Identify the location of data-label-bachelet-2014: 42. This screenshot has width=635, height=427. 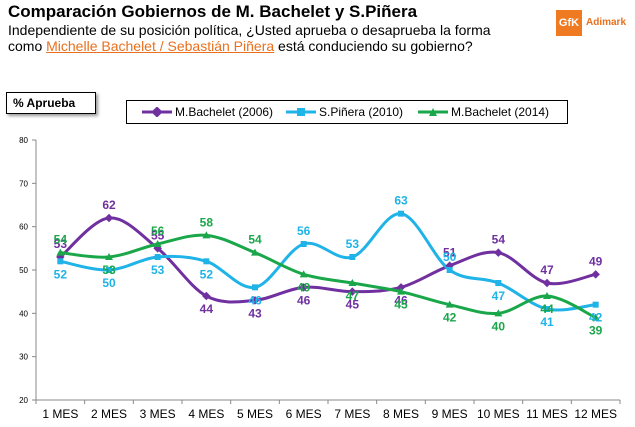
(450, 318).